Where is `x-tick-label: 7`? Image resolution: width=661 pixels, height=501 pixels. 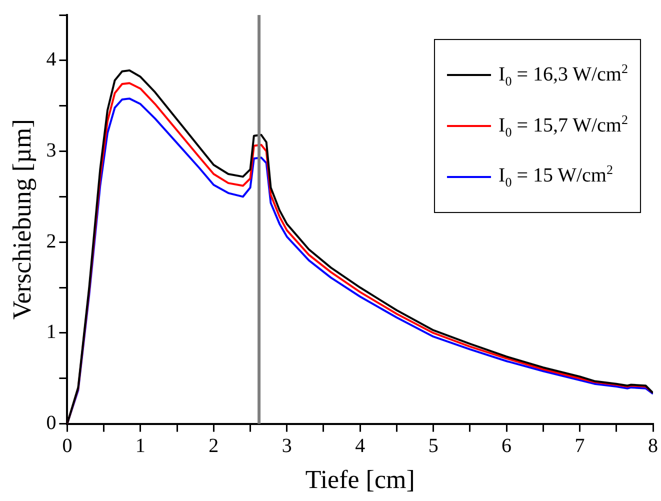
x-tick-label: 7 is located at coordinates (579, 446).